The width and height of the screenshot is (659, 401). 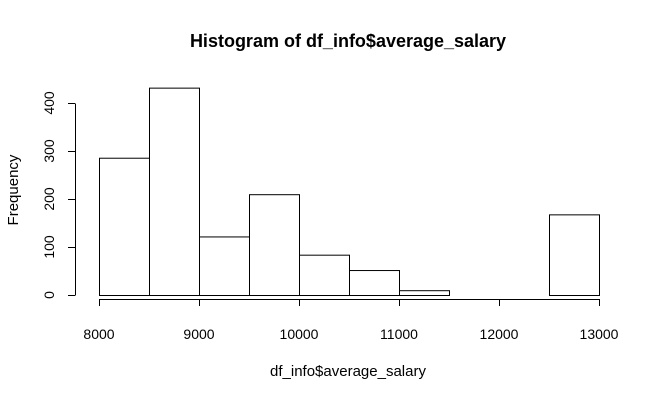 What do you see at coordinates (49, 295) in the screenshot?
I see `y-tick-label: 0` at bounding box center [49, 295].